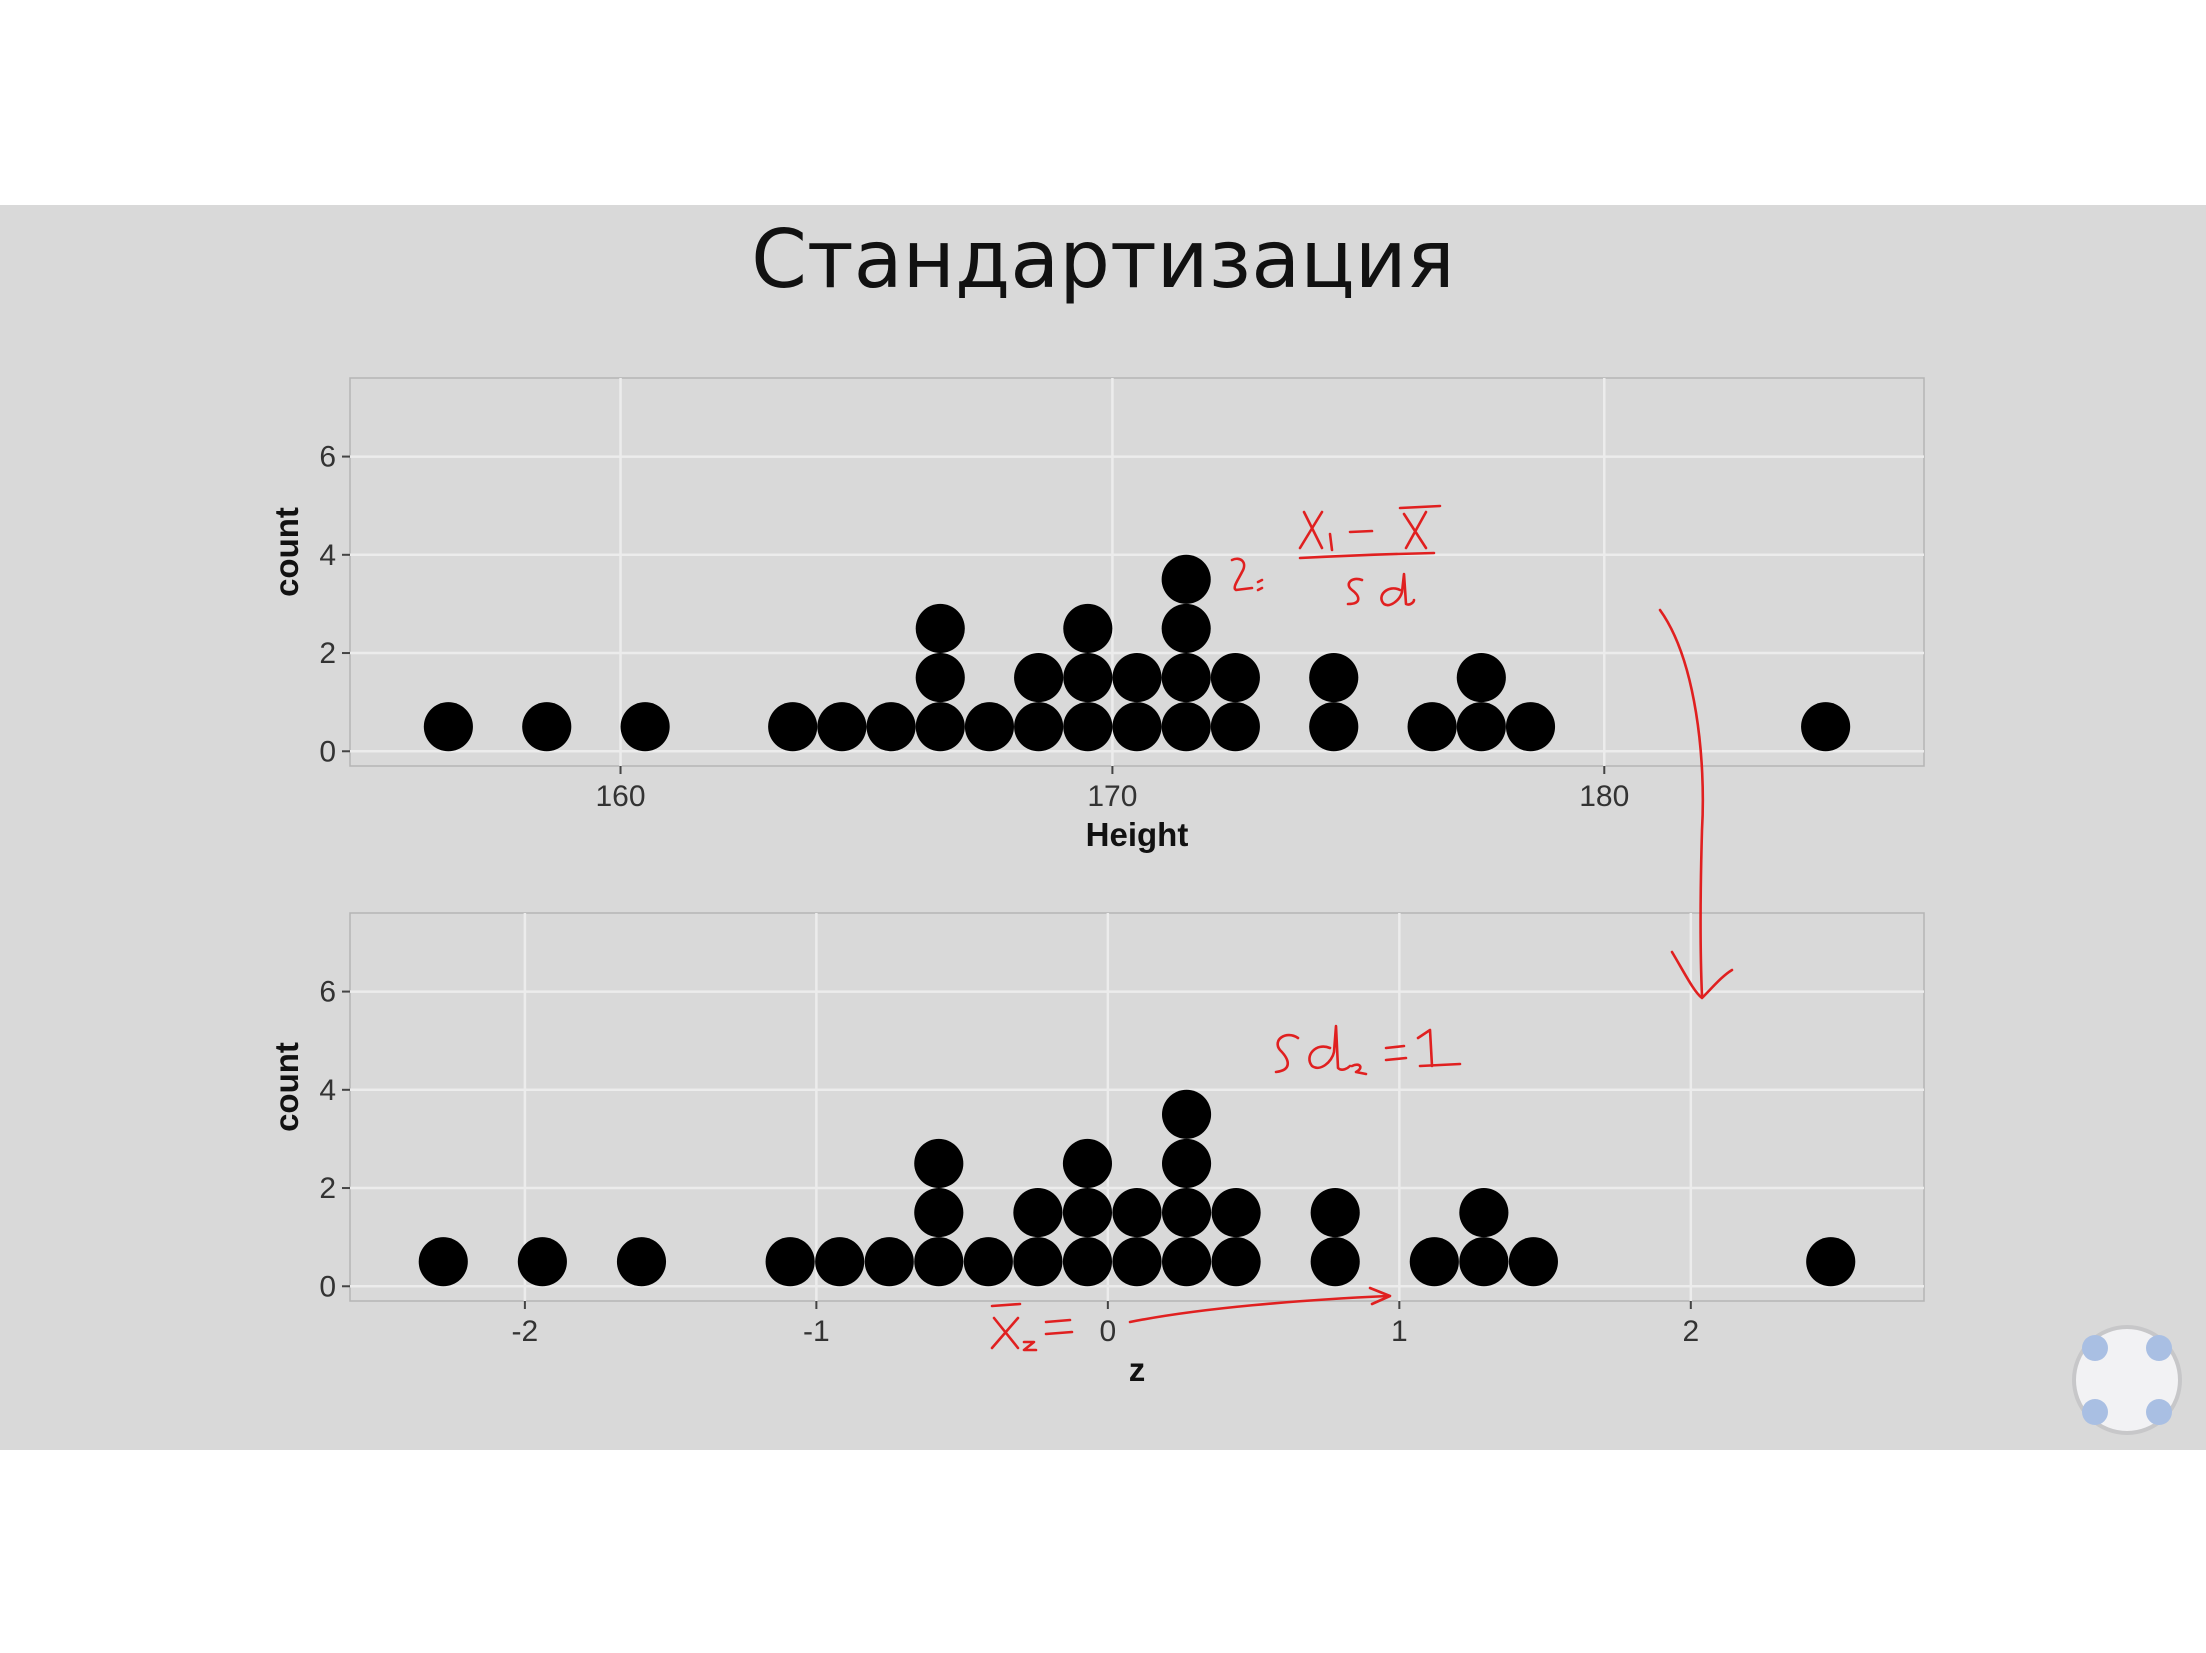 The height and width of the screenshot is (1653, 2206). What do you see at coordinates (1690, 1331) in the screenshot?
I see `x-tick-label: 2` at bounding box center [1690, 1331].